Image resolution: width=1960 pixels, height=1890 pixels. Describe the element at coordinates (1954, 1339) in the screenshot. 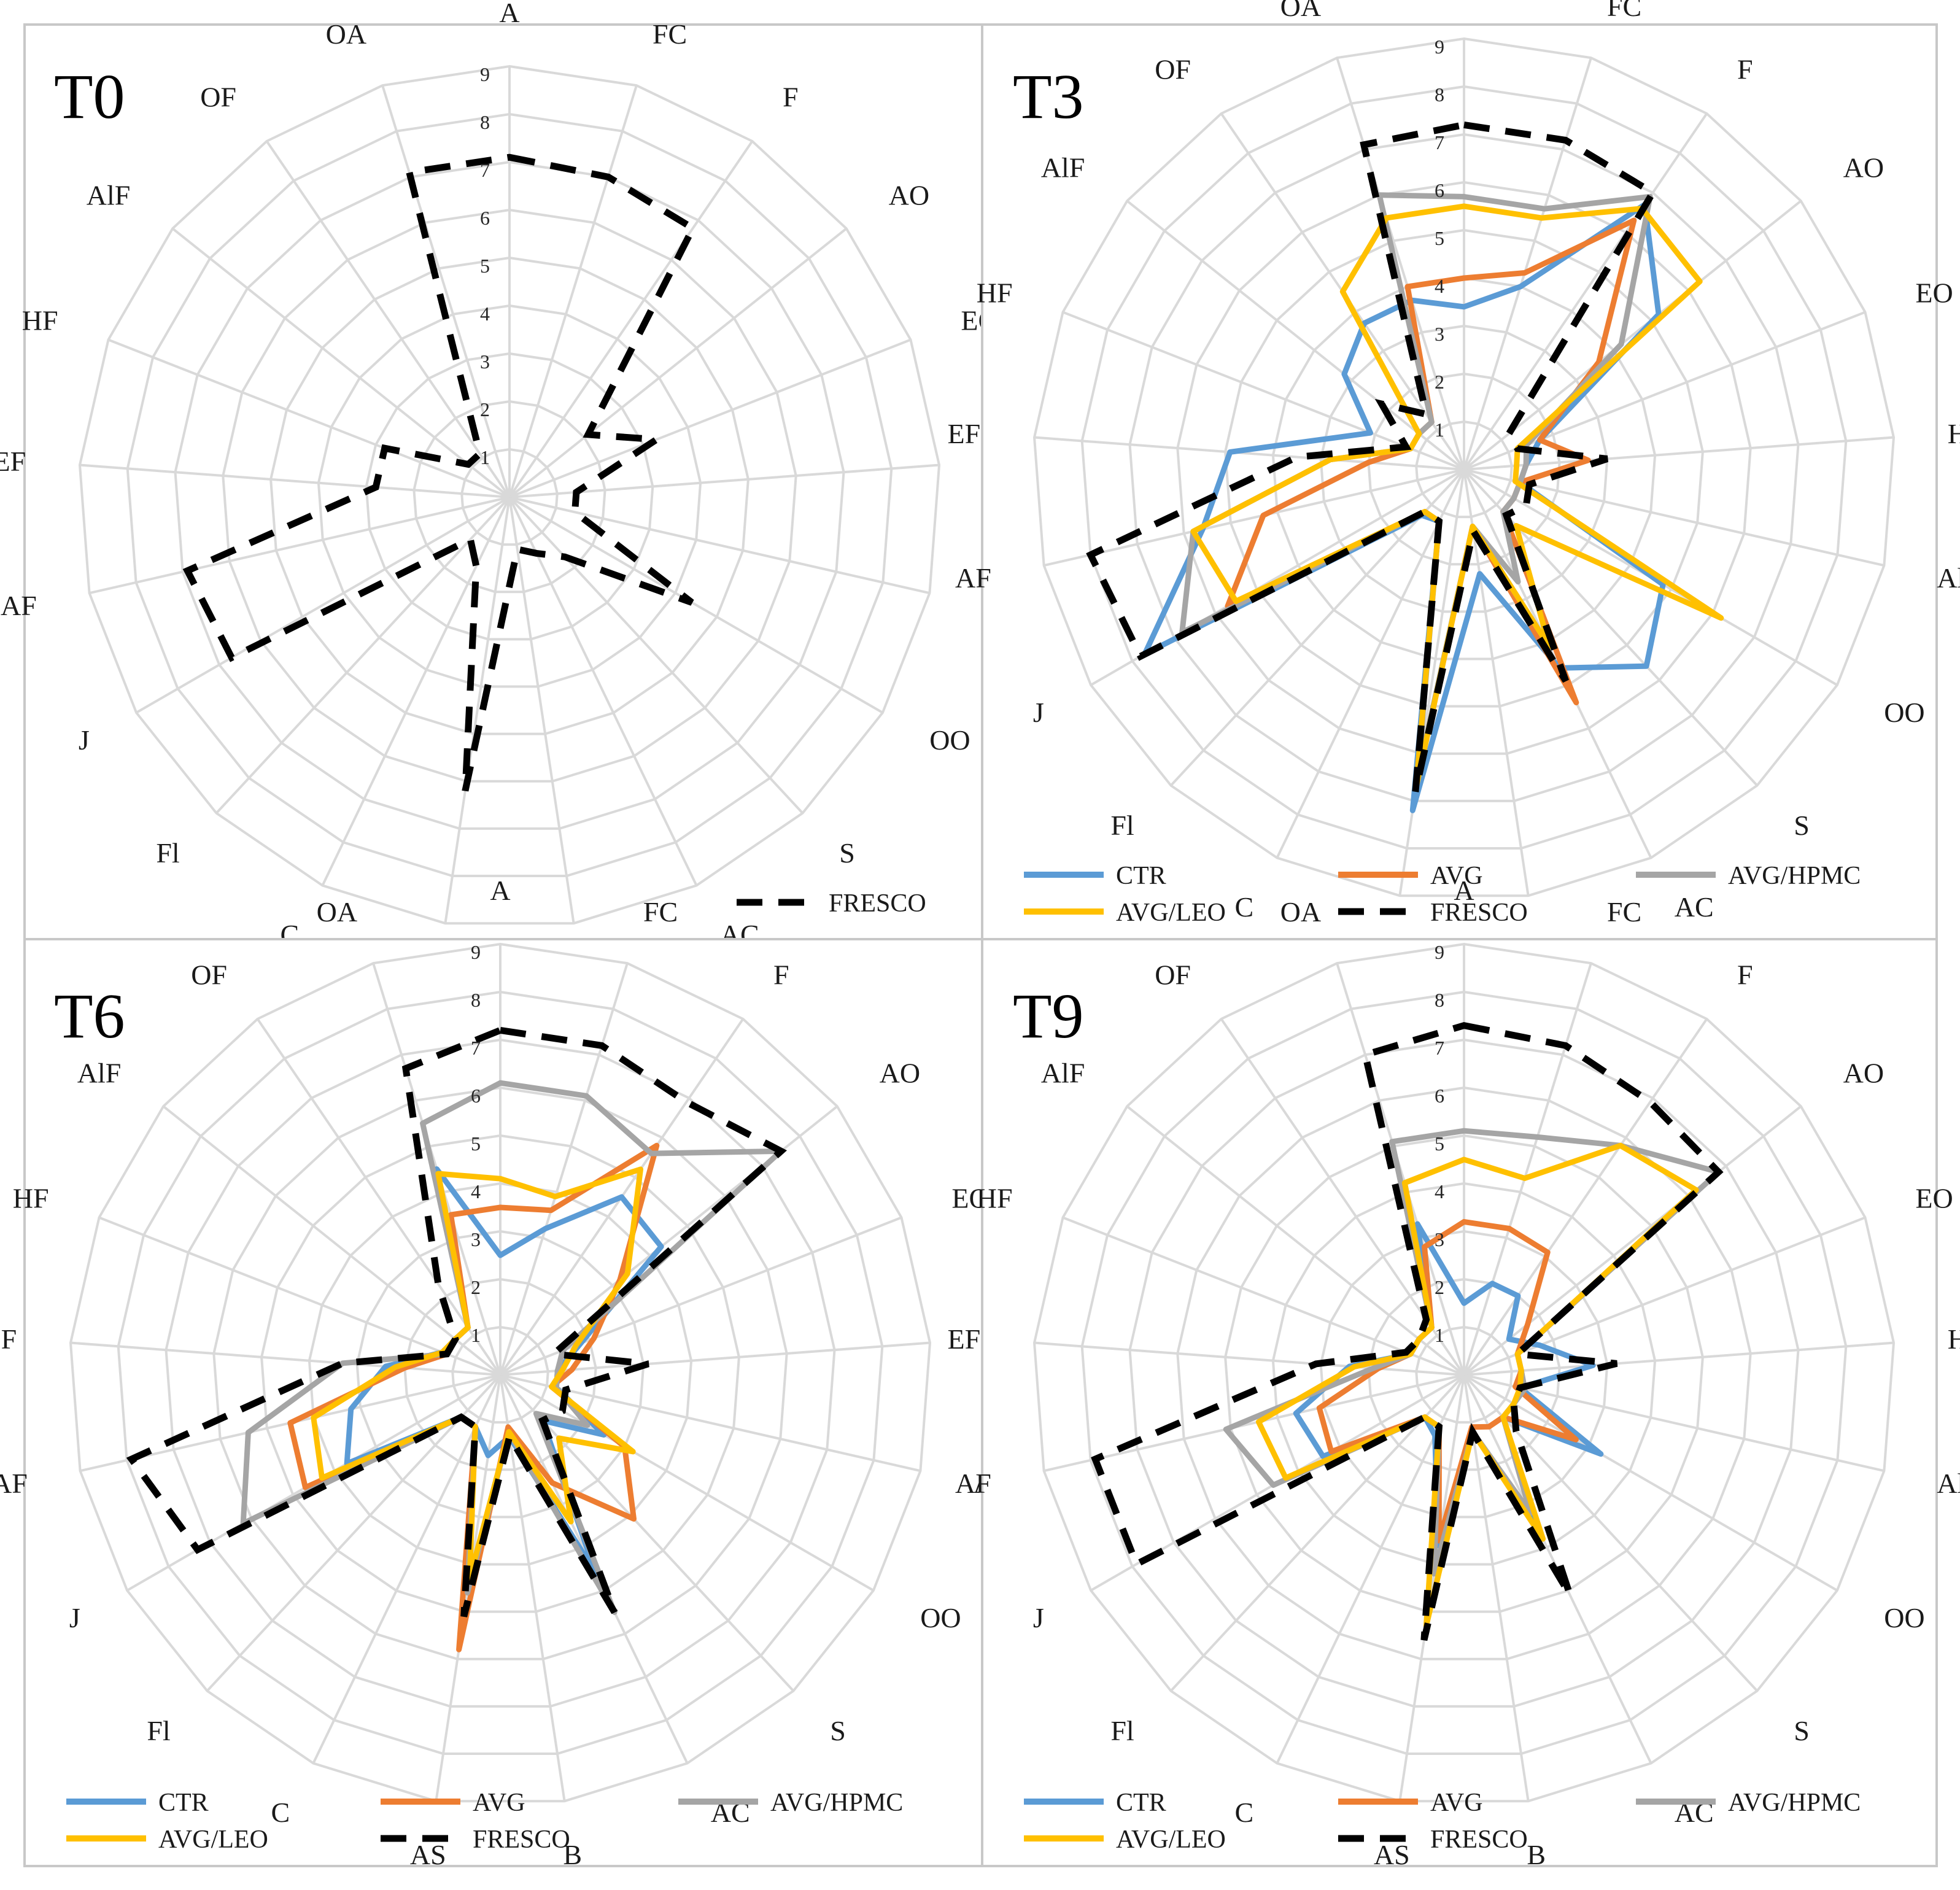

I see `category-label-ho: HO` at that location.